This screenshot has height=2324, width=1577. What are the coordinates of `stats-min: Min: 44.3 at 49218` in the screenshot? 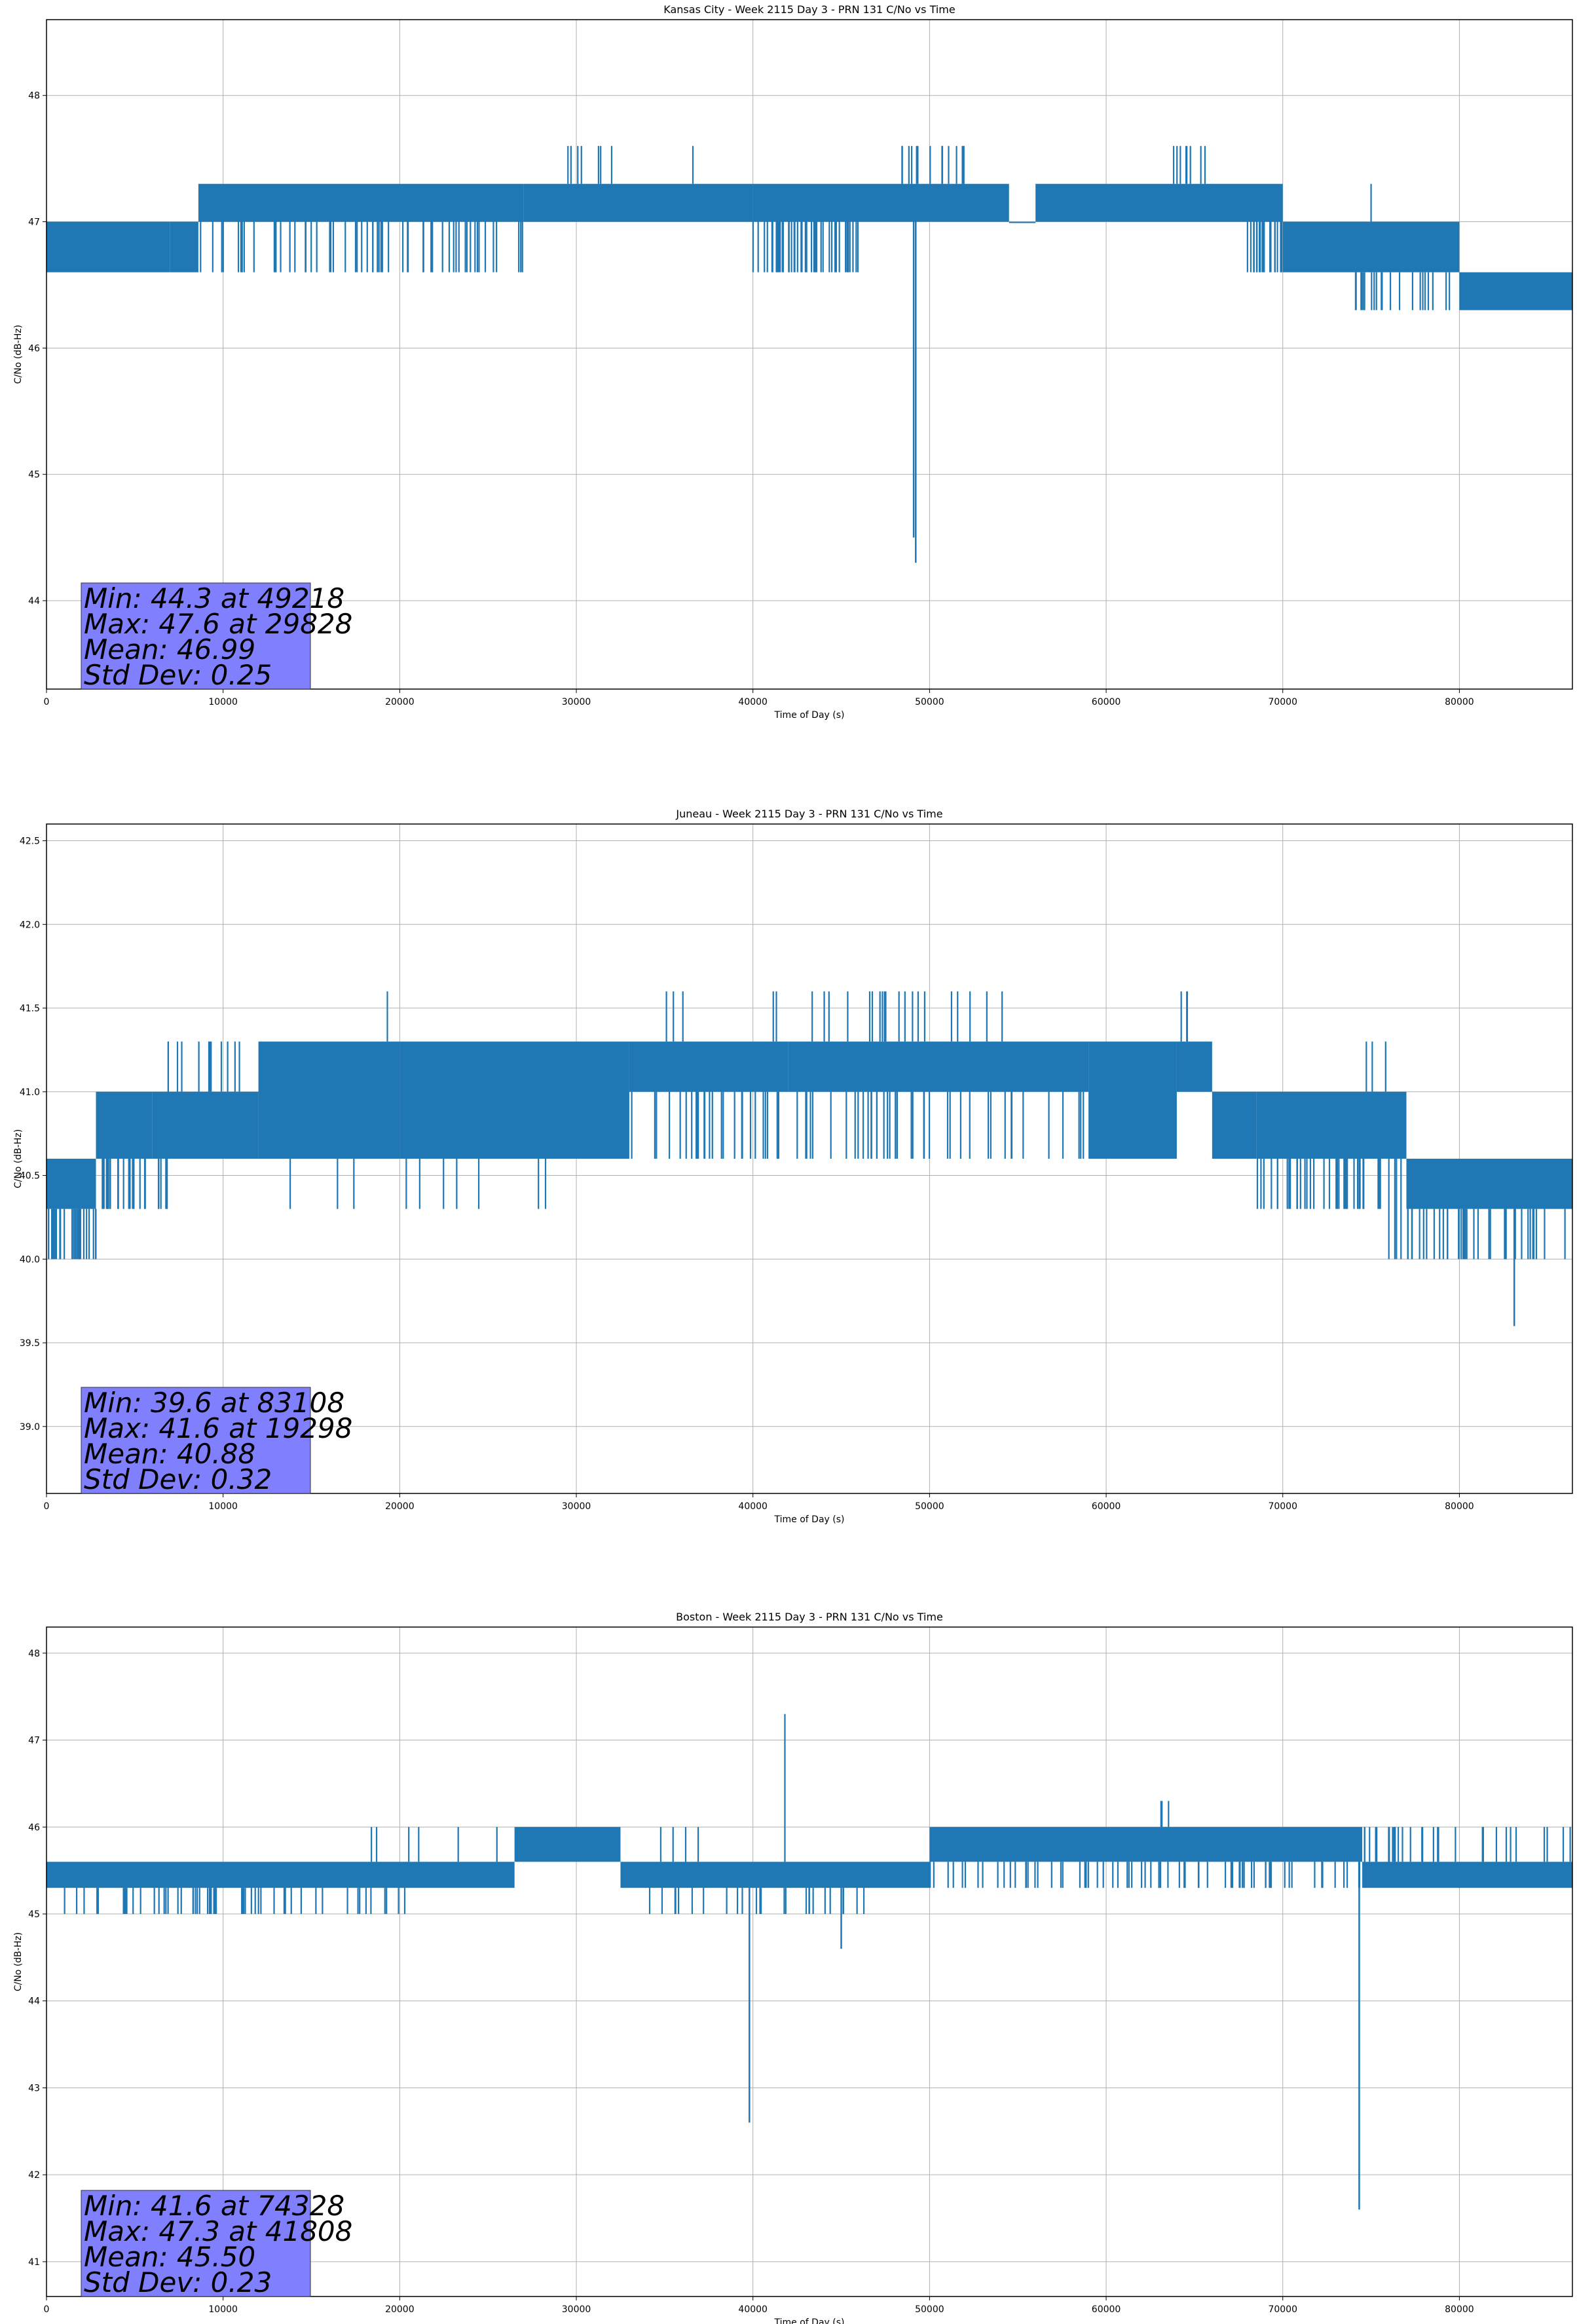 It's located at (214, 598).